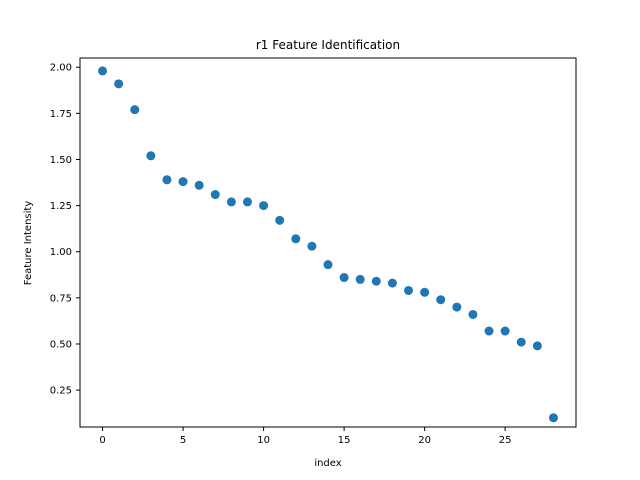 The width and height of the screenshot is (640, 480). What do you see at coordinates (61, 344) in the screenshot?
I see `y-tick-label: 0.50` at bounding box center [61, 344].